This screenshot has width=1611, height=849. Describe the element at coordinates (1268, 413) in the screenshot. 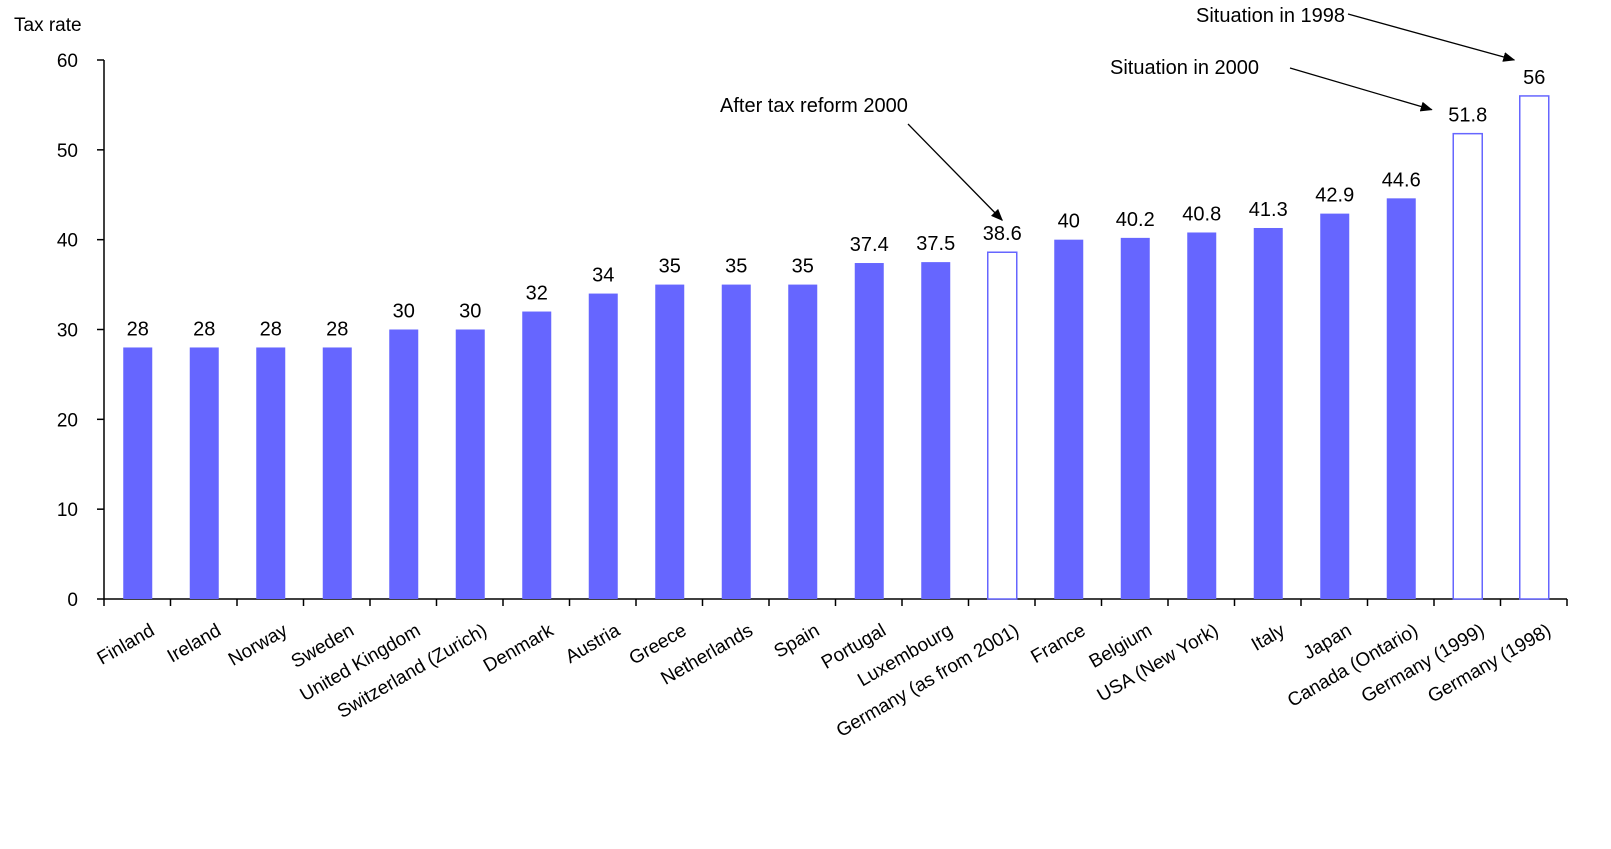

I see `bar-italy` at that location.